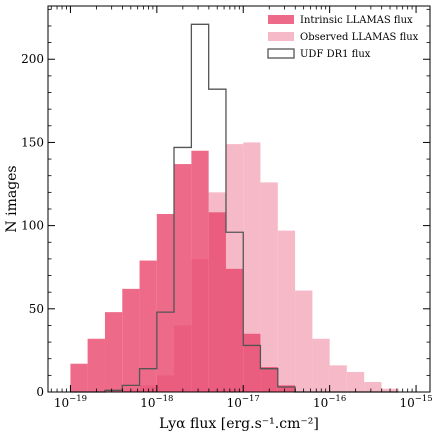 This screenshot has width=436, height=436. What do you see at coordinates (356, 20) in the screenshot?
I see `legend-label: Intrinsic LLAMAS flux` at bounding box center [356, 20].